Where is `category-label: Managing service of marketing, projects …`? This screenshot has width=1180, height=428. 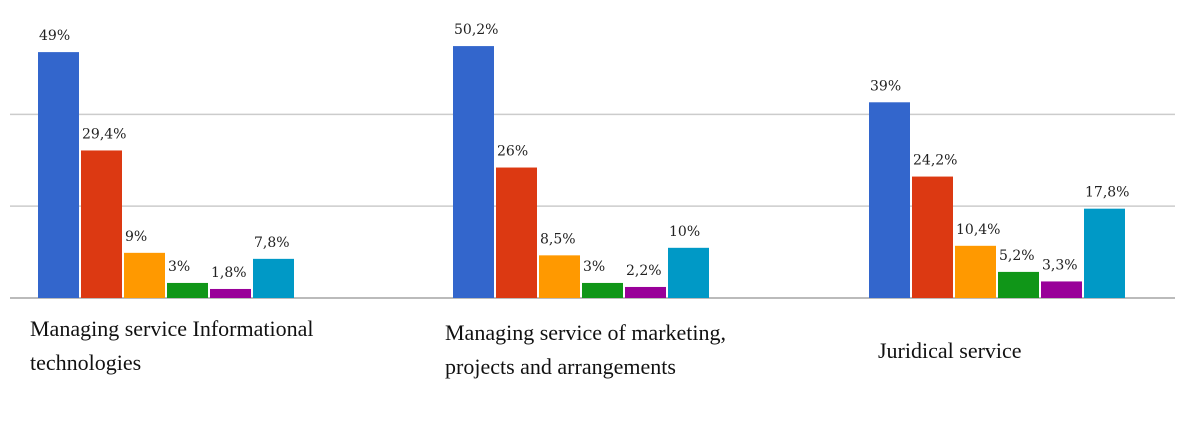
category-label: Managing service of marketing, projects … is located at coordinates (586, 349).